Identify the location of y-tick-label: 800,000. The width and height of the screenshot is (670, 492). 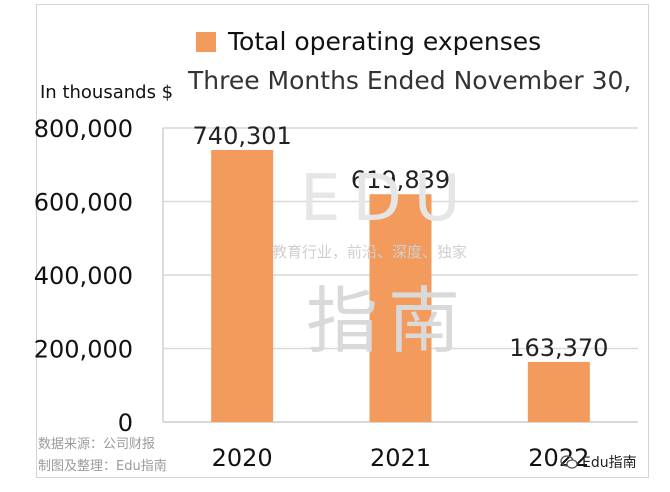
(83, 129).